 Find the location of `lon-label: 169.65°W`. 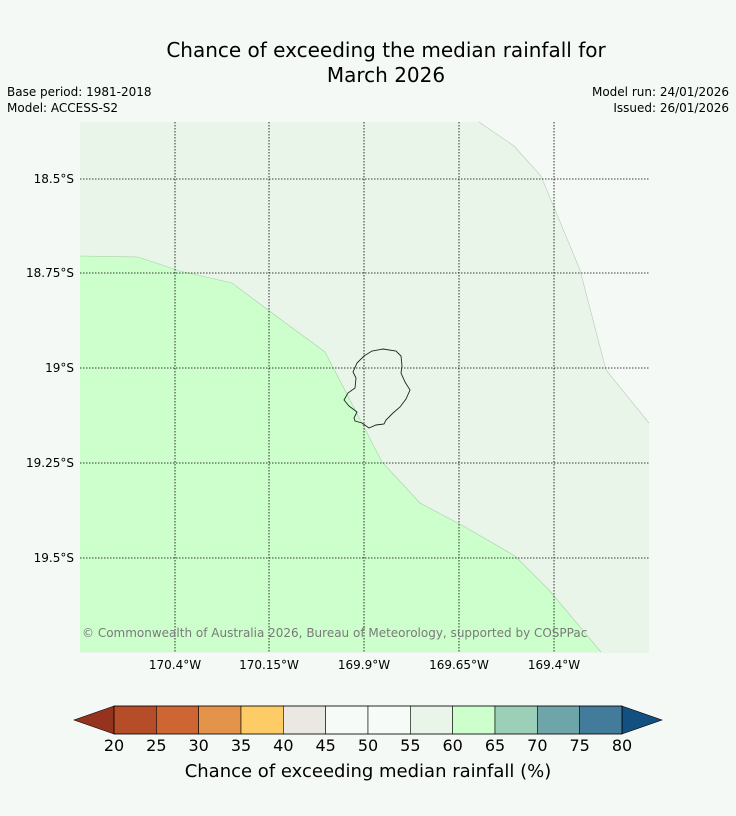

lon-label: 169.65°W is located at coordinates (459, 665).